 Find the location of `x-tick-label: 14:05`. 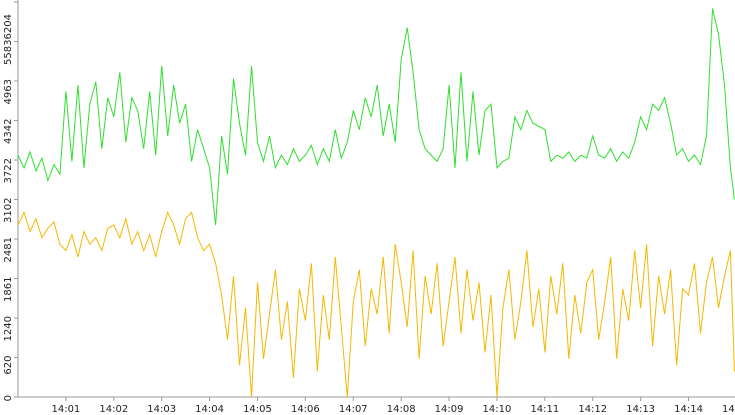

x-tick-label: 14:05 is located at coordinates (257, 409).